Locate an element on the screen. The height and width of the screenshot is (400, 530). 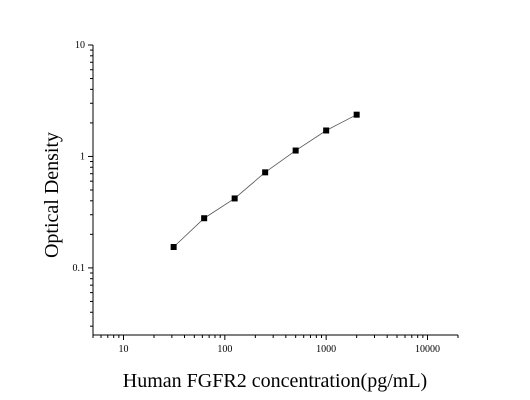
x-tick-label: 10000 is located at coordinates (427, 349).